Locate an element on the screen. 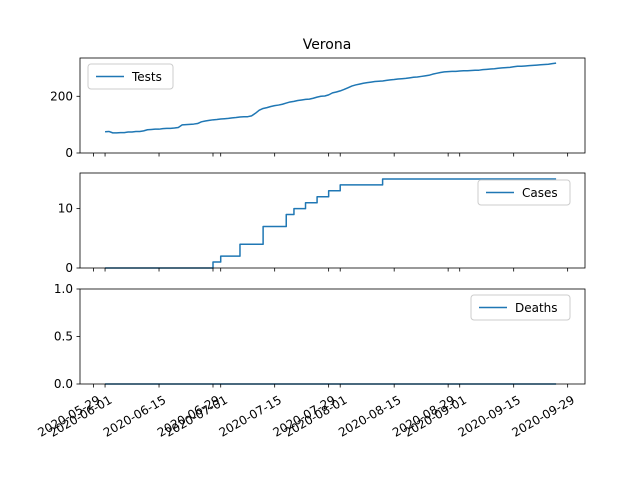 The width and height of the screenshot is (640, 480). y-tick-label: 0.0 is located at coordinates (63, 384).